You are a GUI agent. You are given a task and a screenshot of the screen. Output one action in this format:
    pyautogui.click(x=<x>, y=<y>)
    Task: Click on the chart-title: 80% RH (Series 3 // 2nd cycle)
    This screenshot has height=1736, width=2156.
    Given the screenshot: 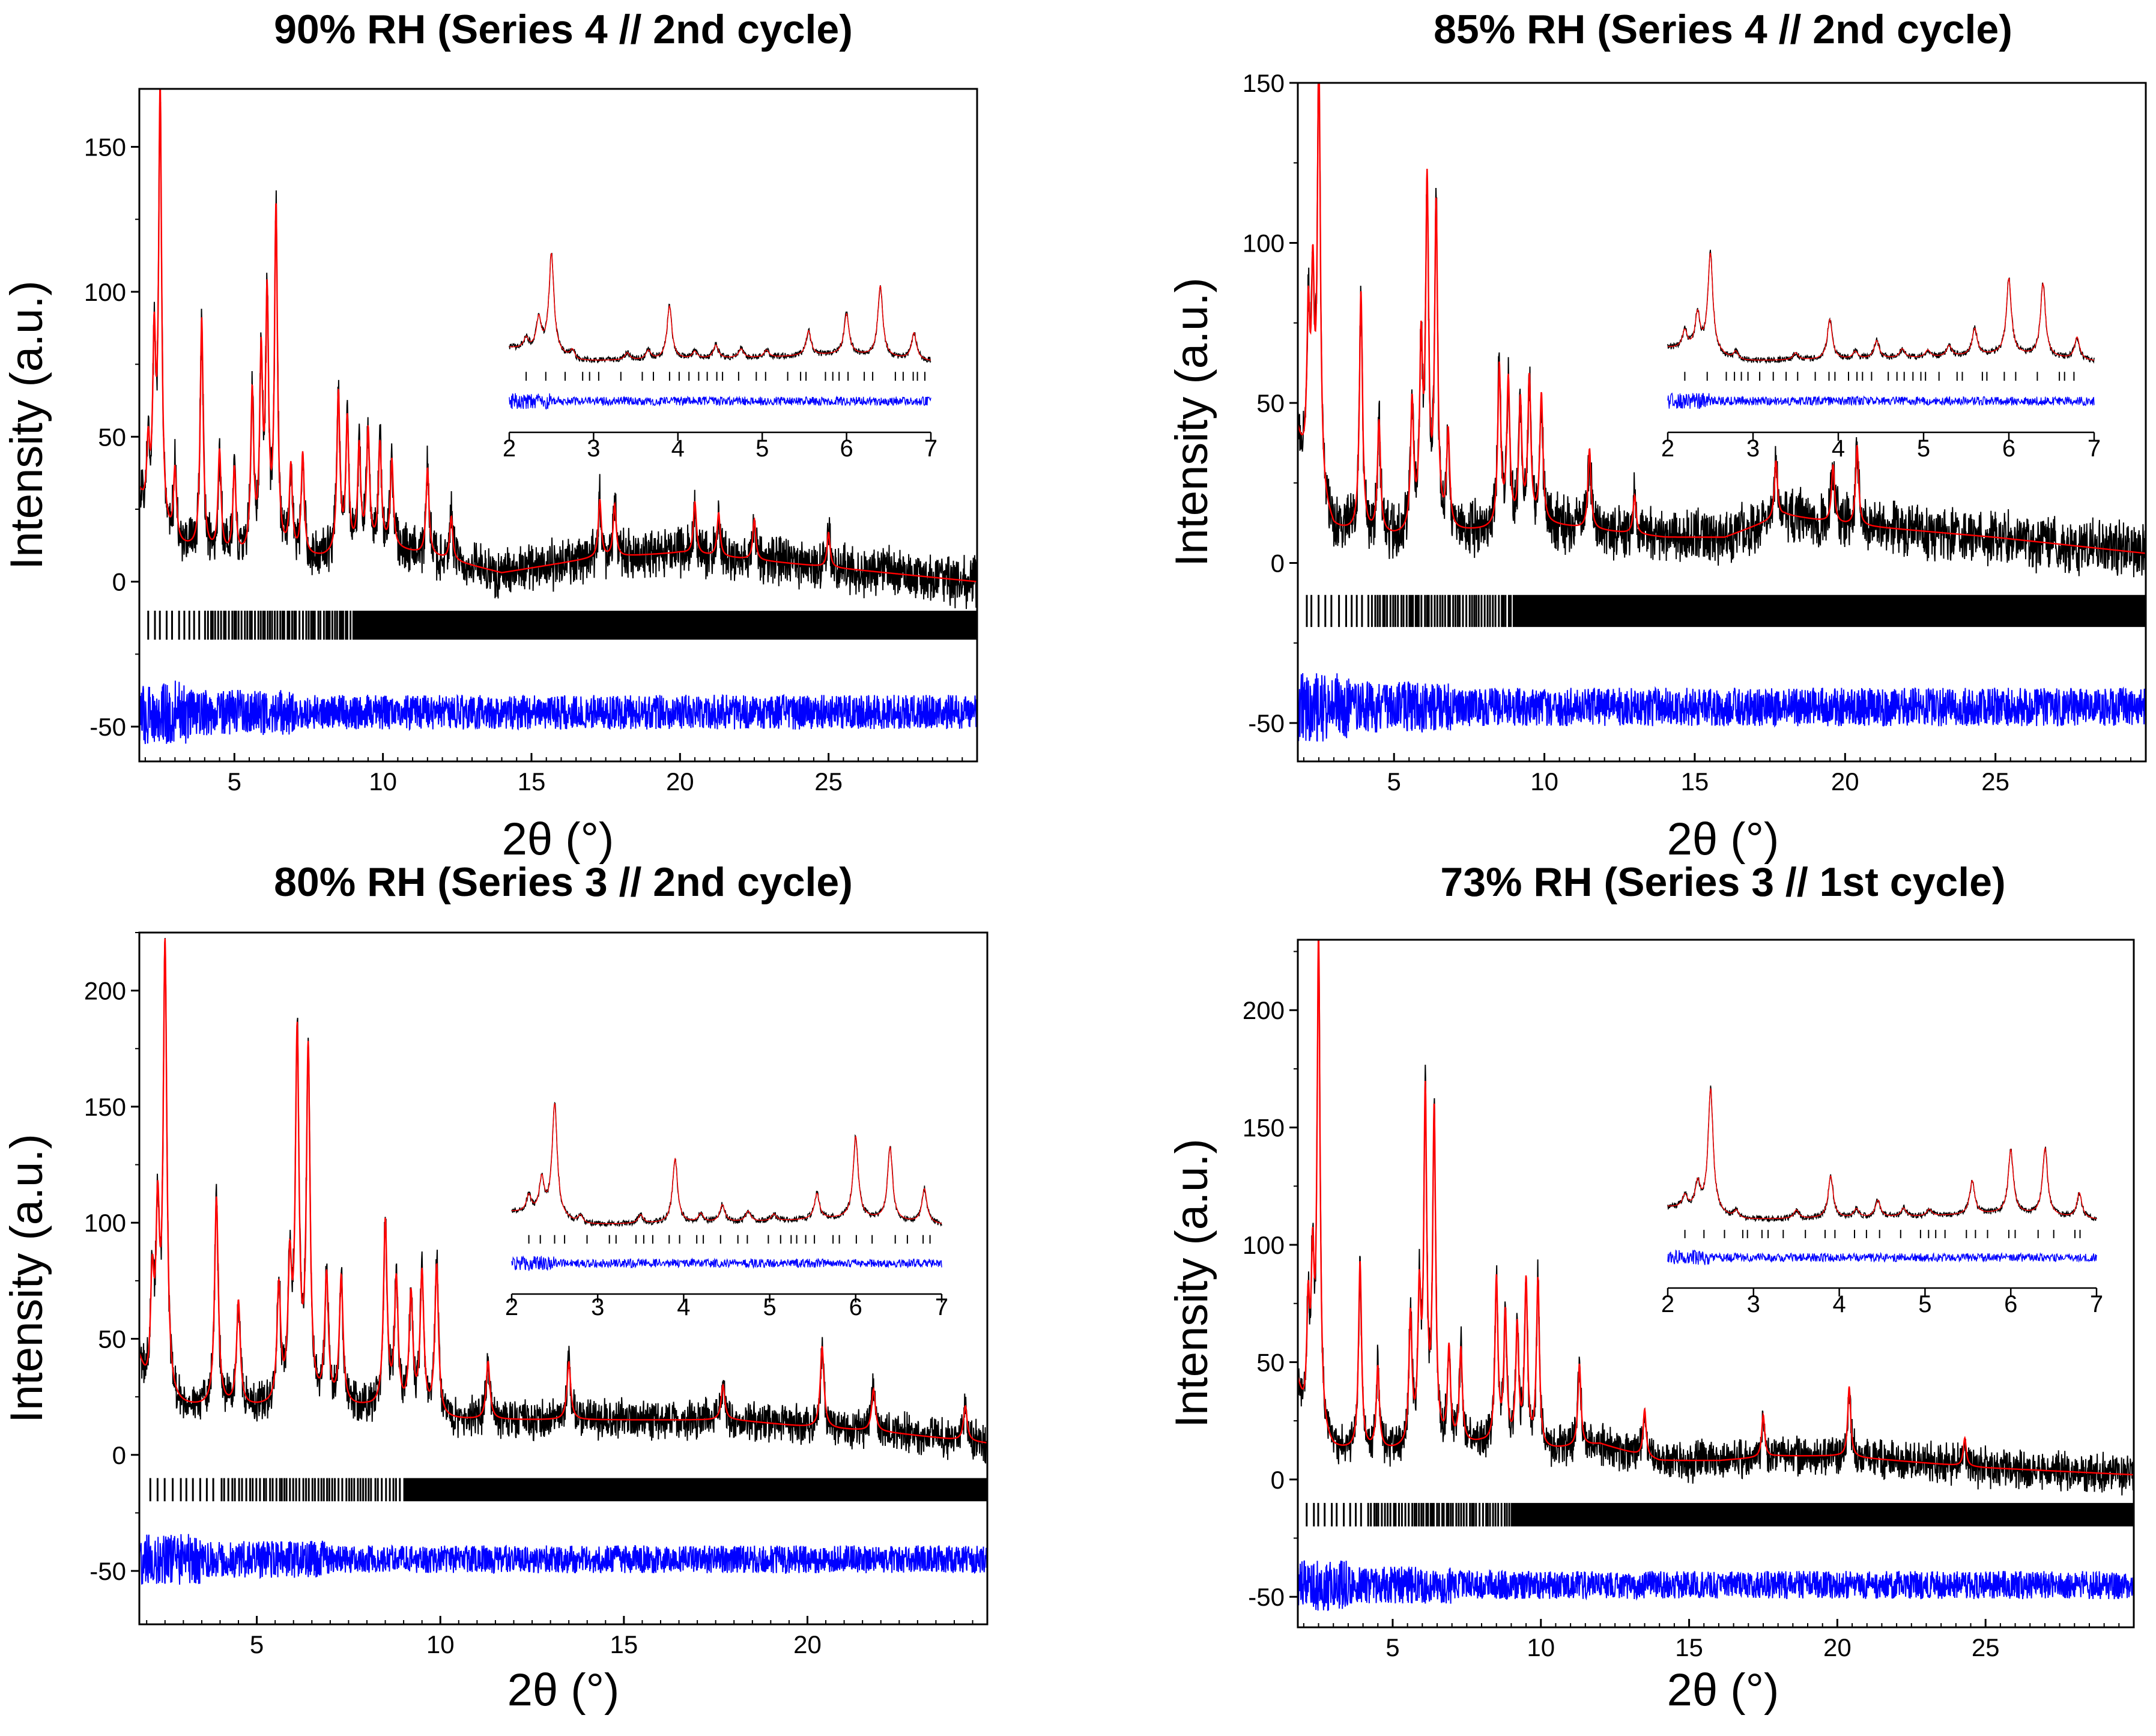 What is the action you would take?
    pyautogui.click(x=563, y=882)
    